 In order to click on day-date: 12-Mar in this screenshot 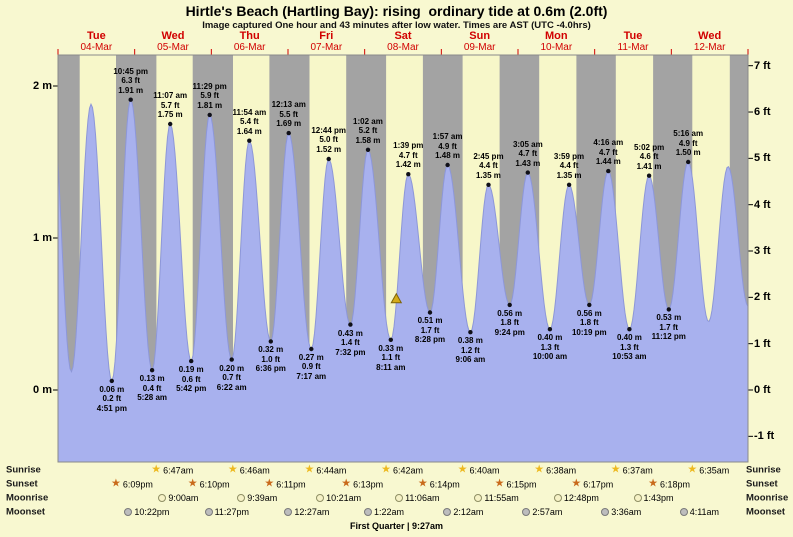, I will do `click(709, 47)`.